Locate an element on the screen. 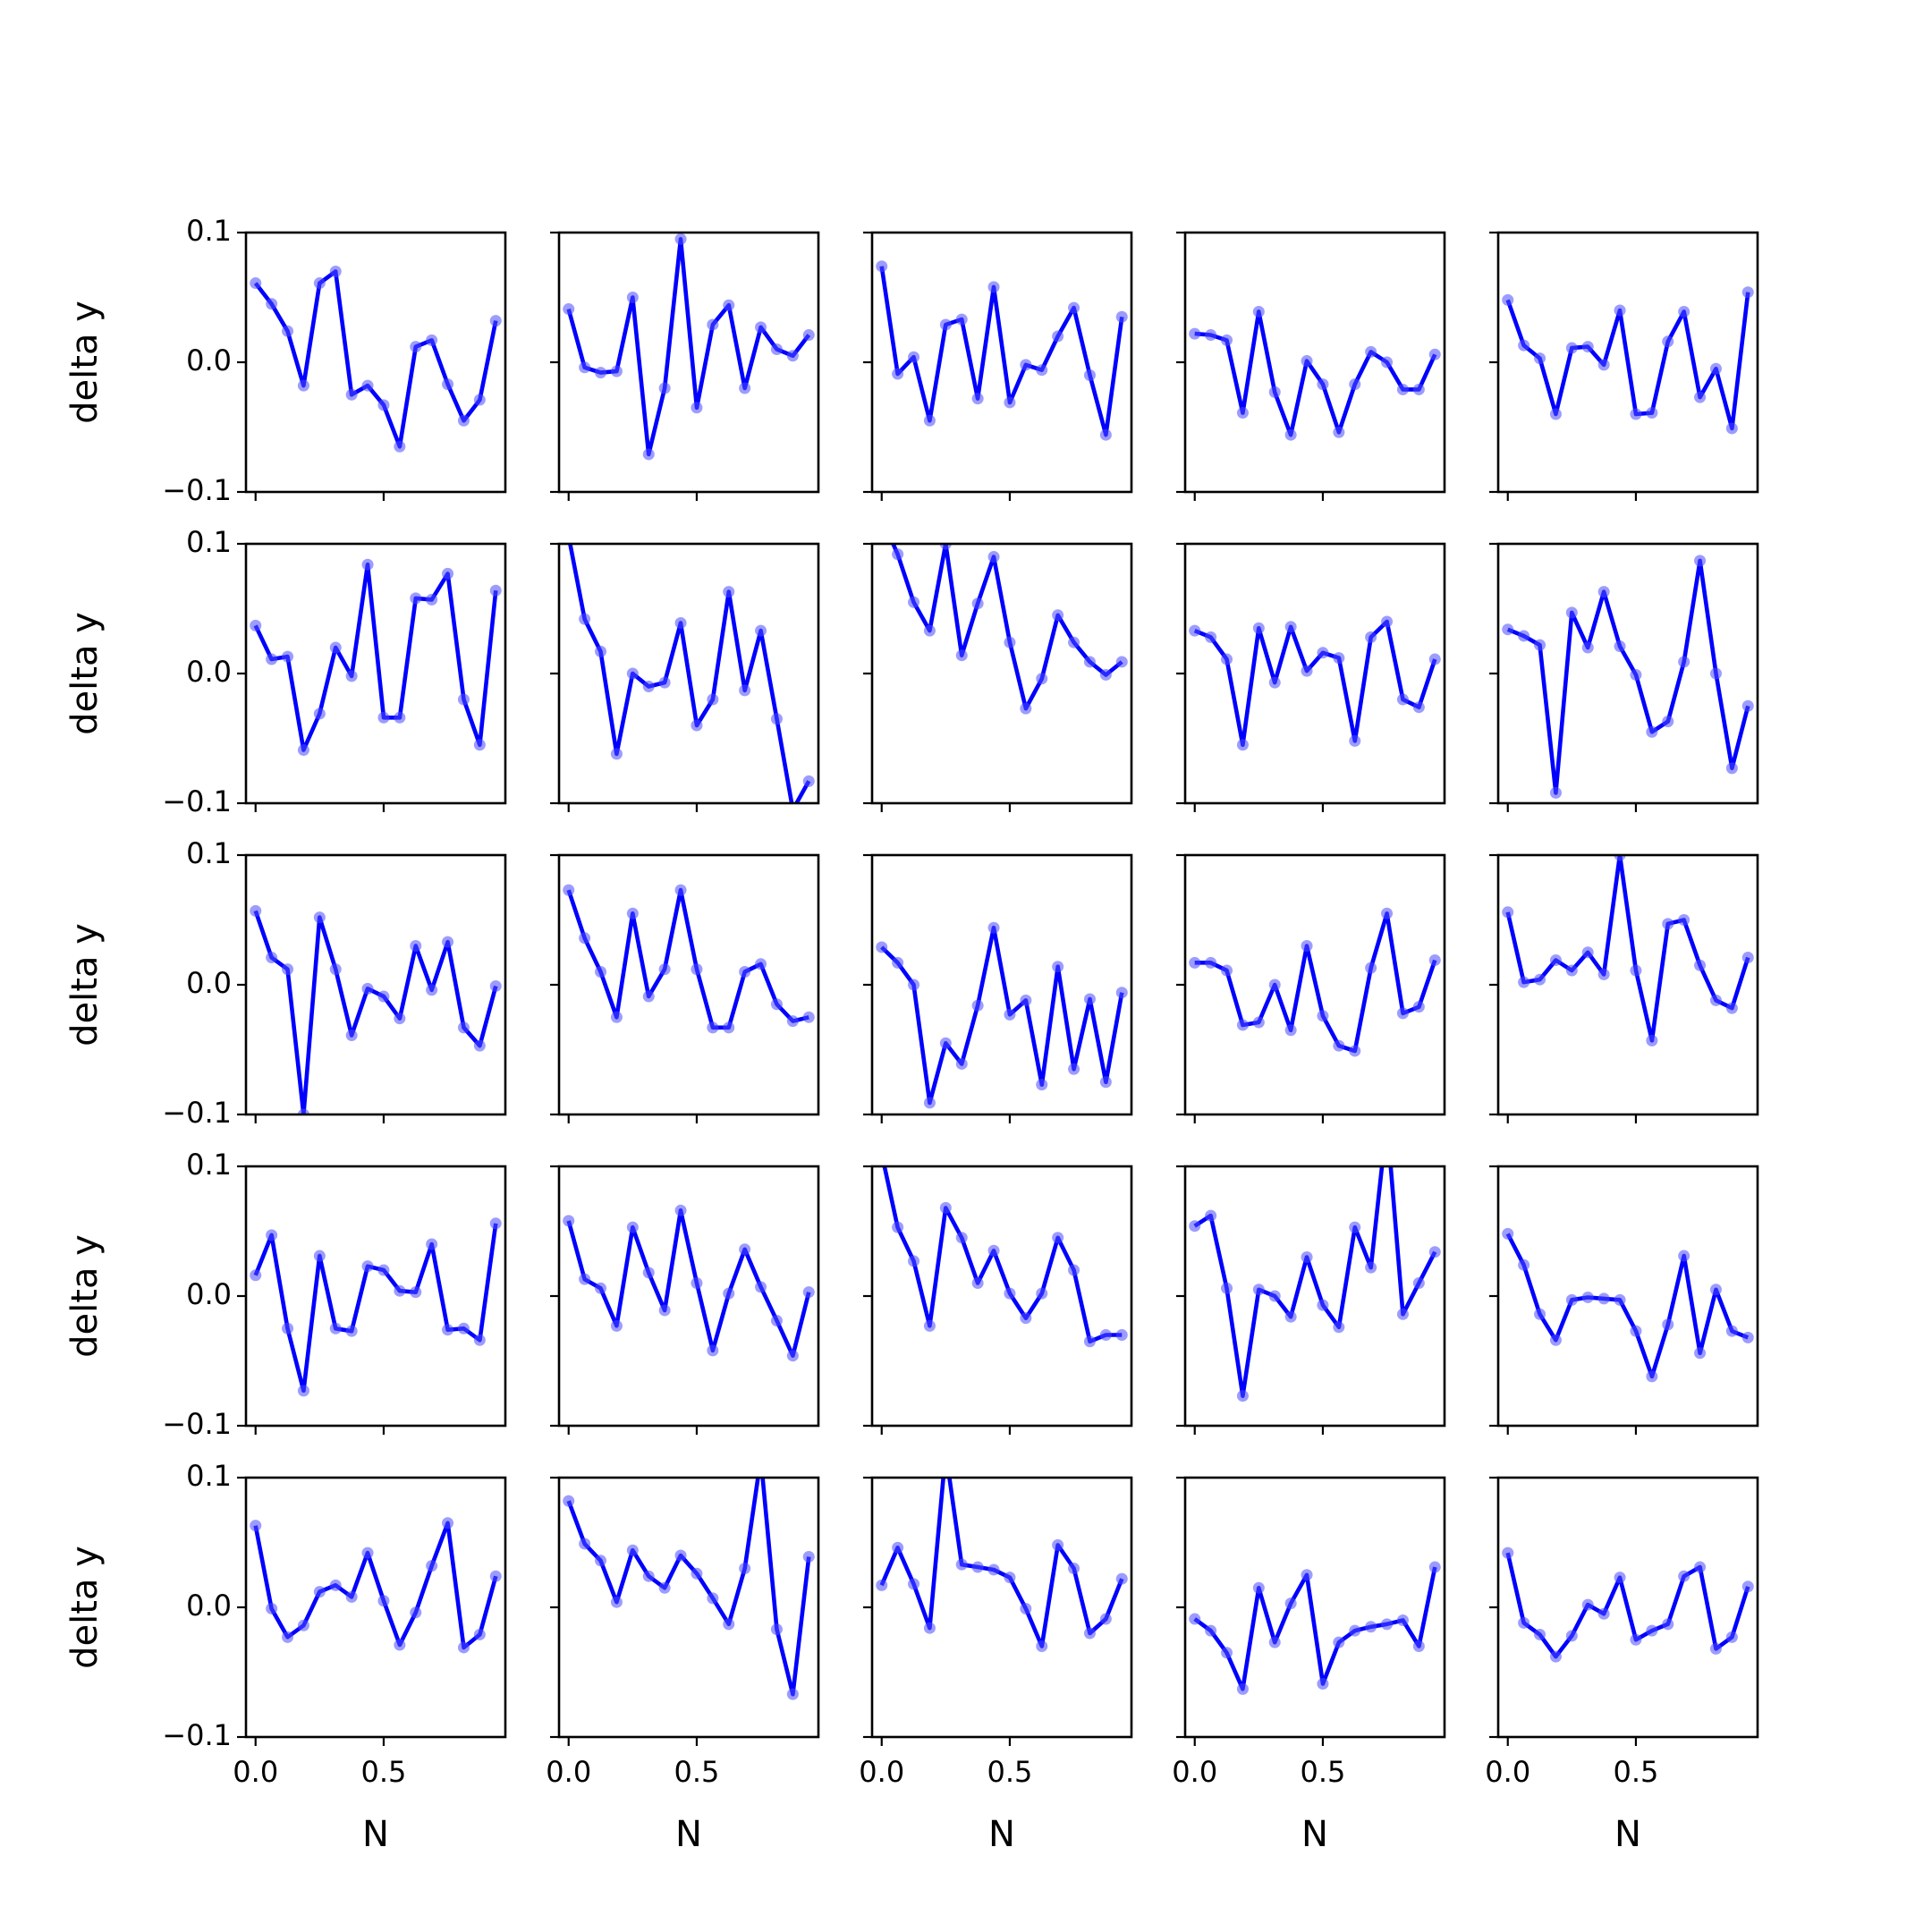 The image size is (1932, 1932). panel-r1-c3 is located at coordinates (998, 366).